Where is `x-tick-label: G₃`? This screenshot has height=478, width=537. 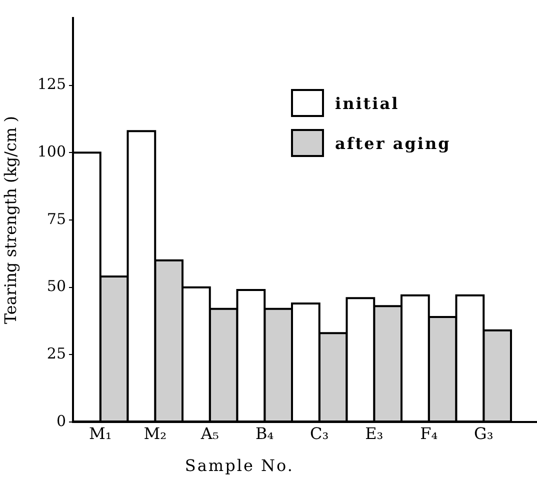 x-tick-label: G₃ is located at coordinates (484, 433).